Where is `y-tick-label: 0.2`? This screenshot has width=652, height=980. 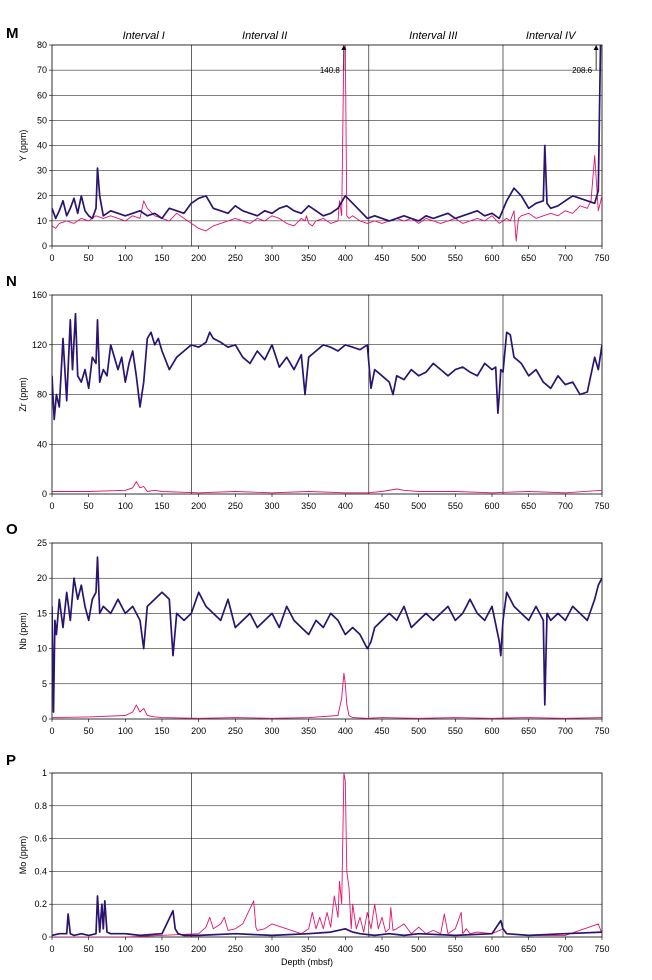 y-tick-label: 0.2 is located at coordinates (40, 904).